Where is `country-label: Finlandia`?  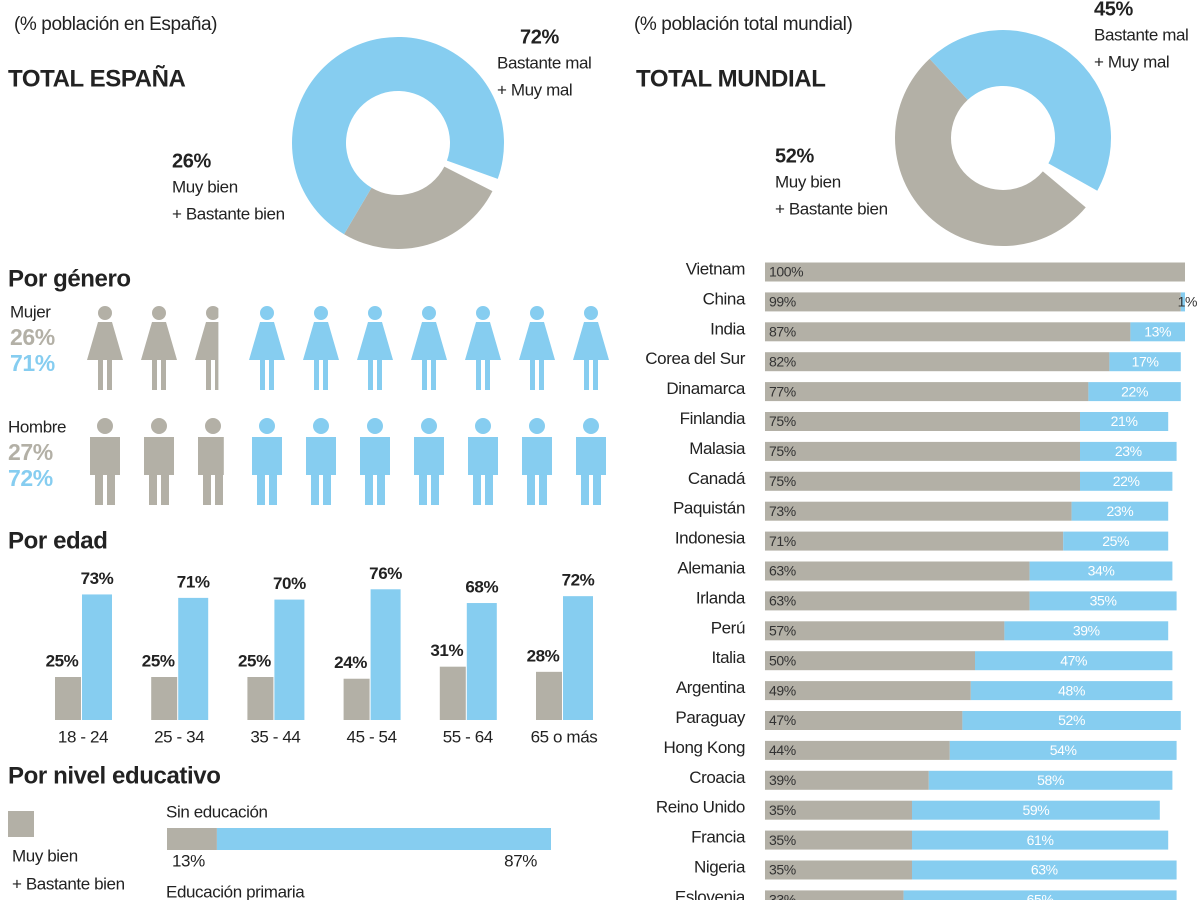
country-label: Finlandia is located at coordinates (713, 418).